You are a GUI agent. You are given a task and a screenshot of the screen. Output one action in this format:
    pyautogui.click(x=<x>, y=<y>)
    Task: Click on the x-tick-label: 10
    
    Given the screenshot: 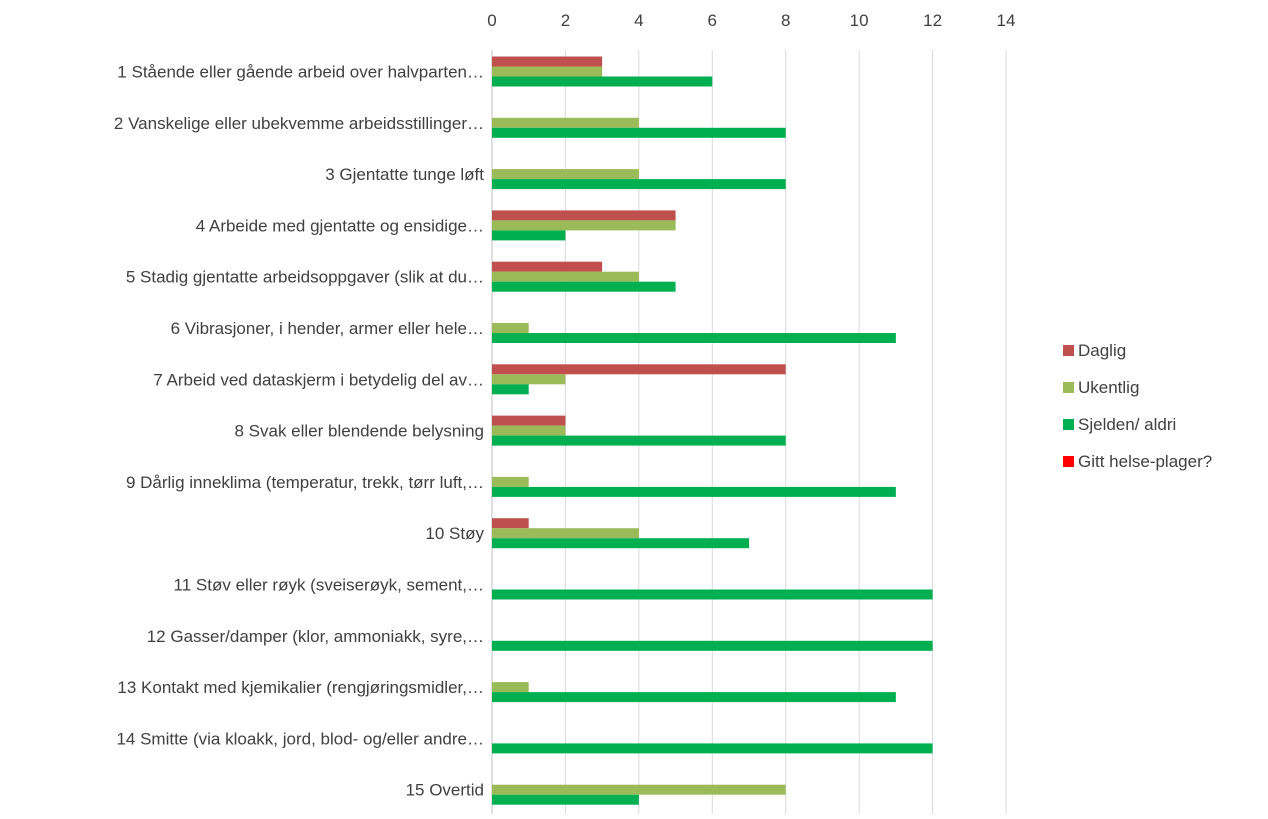 What is the action you would take?
    pyautogui.click(x=859, y=20)
    